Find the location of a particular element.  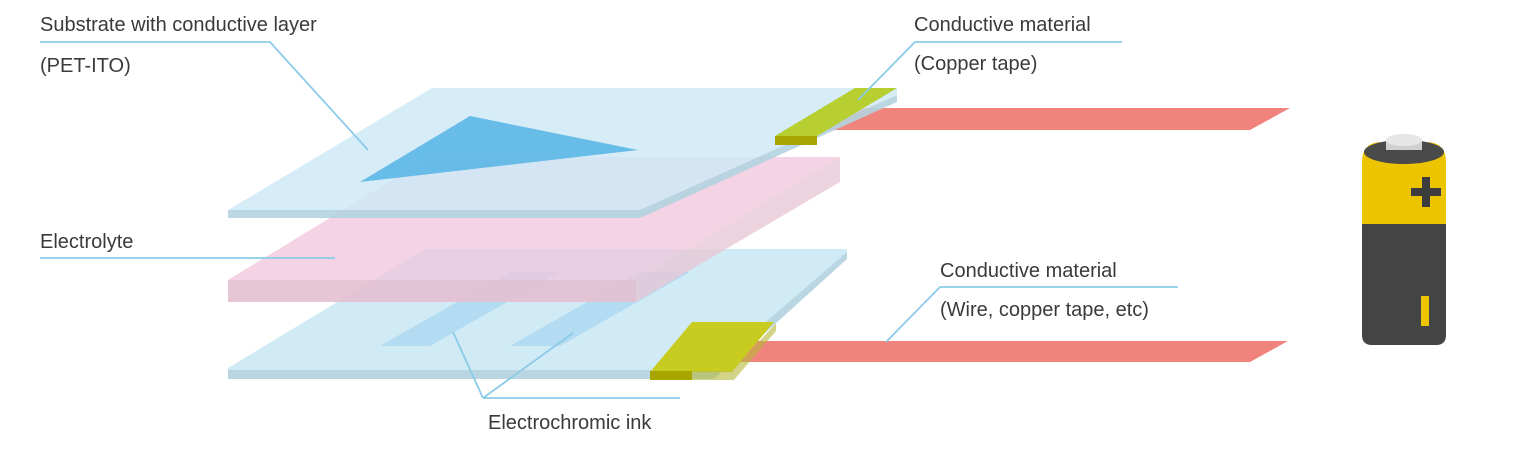

label-electrochromic-ink: Electrochromic ink is located at coordinates (570, 423).